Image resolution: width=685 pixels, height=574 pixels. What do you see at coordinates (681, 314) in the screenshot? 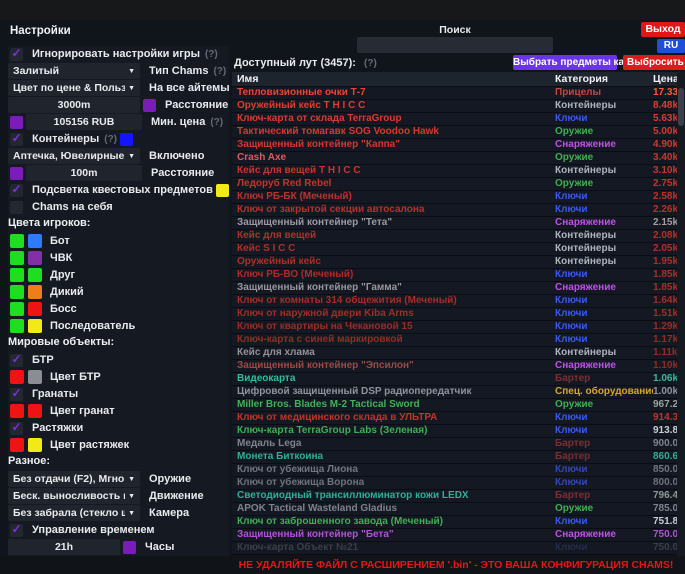
I see `scrollbar-track` at bounding box center [681, 314].